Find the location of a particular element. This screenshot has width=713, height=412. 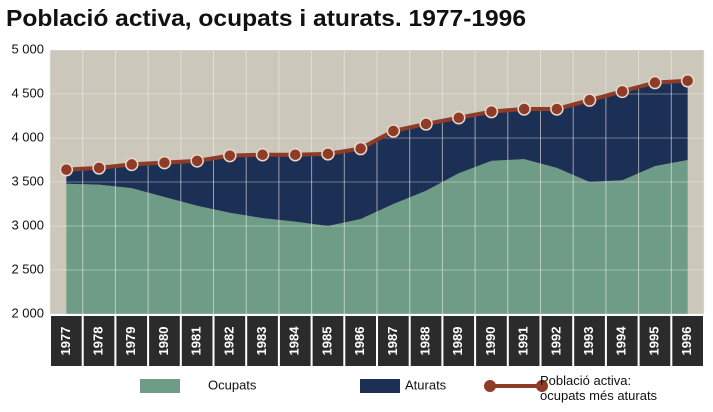

y-tick-label: 2 500 is located at coordinates (27, 268).